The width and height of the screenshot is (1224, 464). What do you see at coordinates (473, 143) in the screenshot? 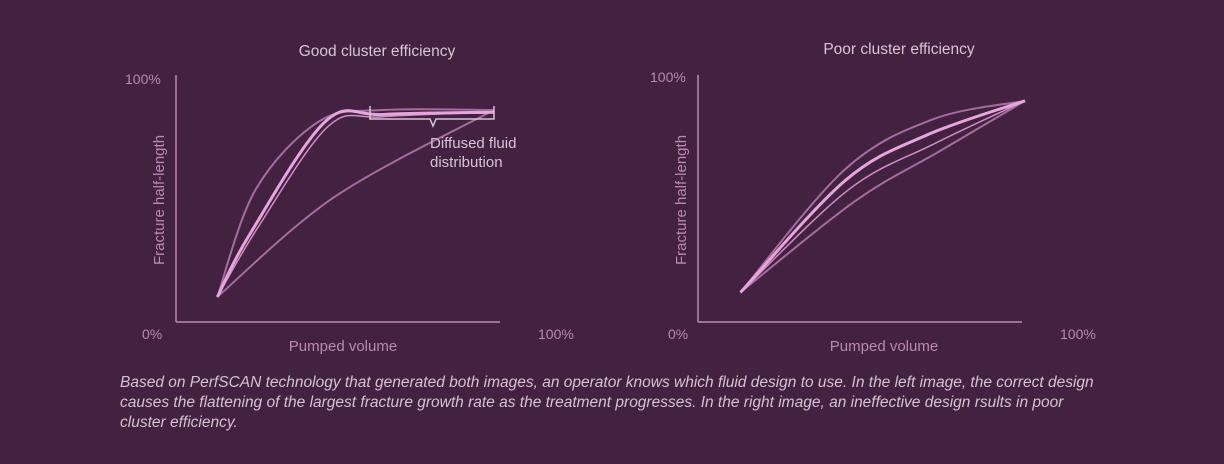
I see `annotation-line-1: Diffused fluid` at bounding box center [473, 143].